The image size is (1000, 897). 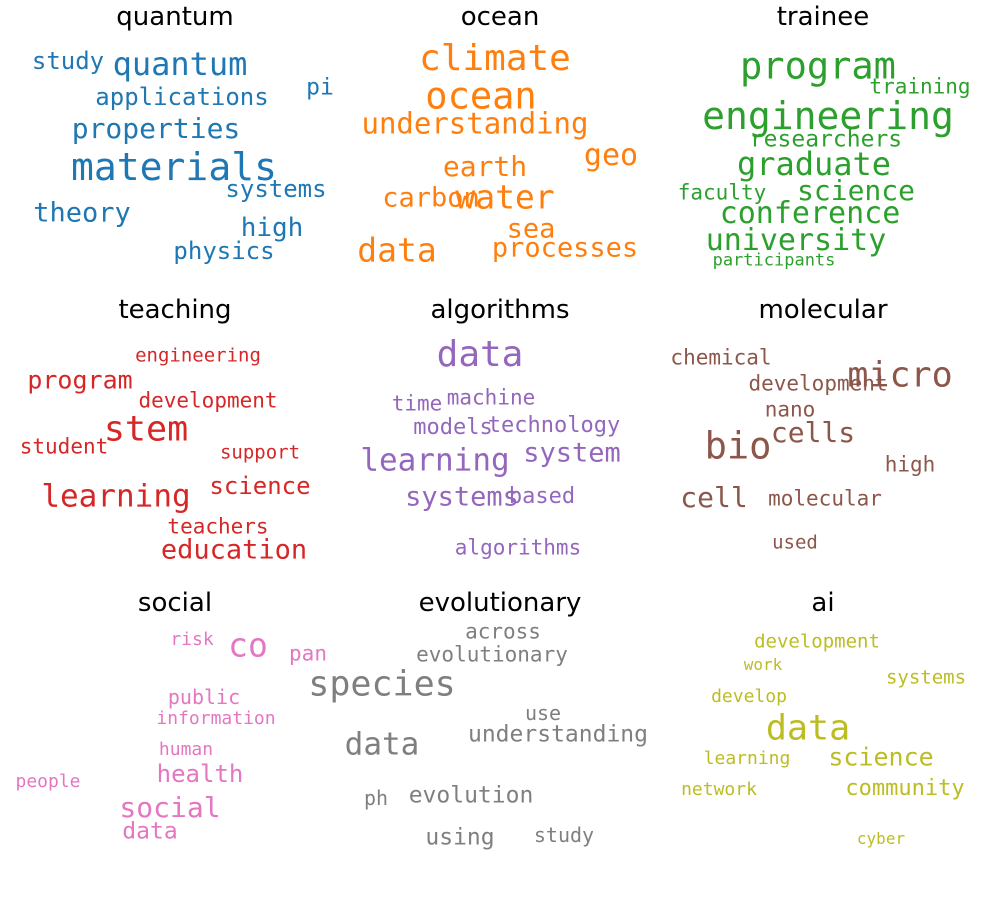 What do you see at coordinates (491, 397) in the screenshot?
I see `cloud-word: machine` at bounding box center [491, 397].